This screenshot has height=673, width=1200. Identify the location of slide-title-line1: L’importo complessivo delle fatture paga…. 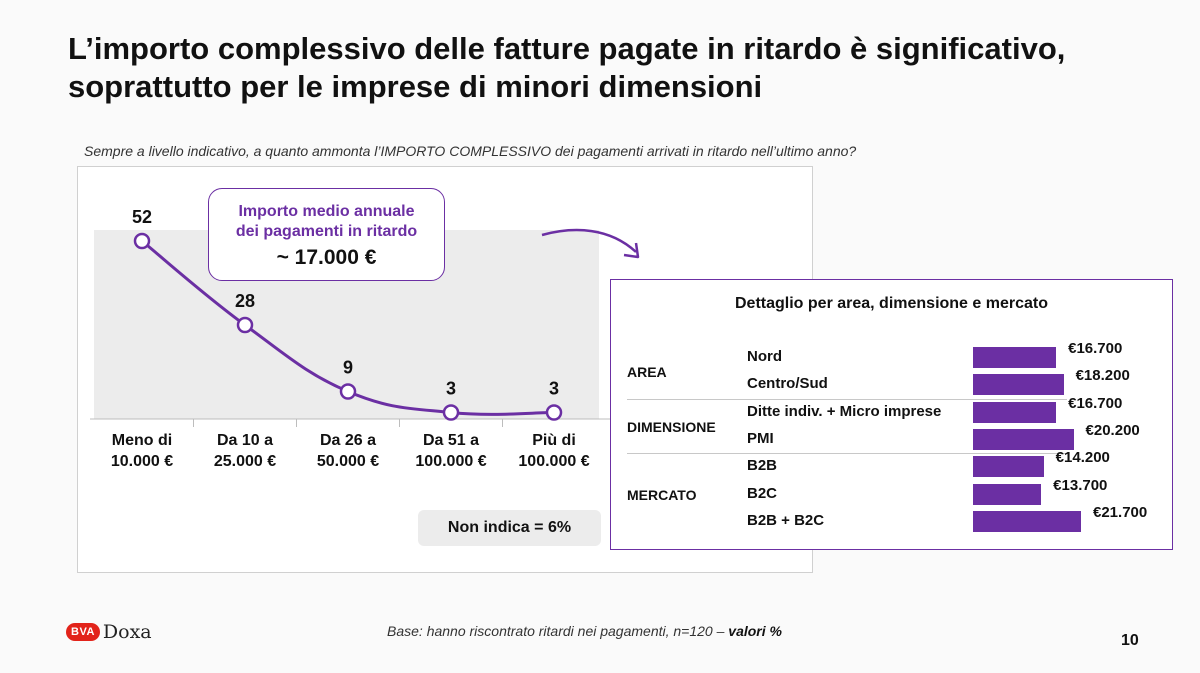
(567, 48).